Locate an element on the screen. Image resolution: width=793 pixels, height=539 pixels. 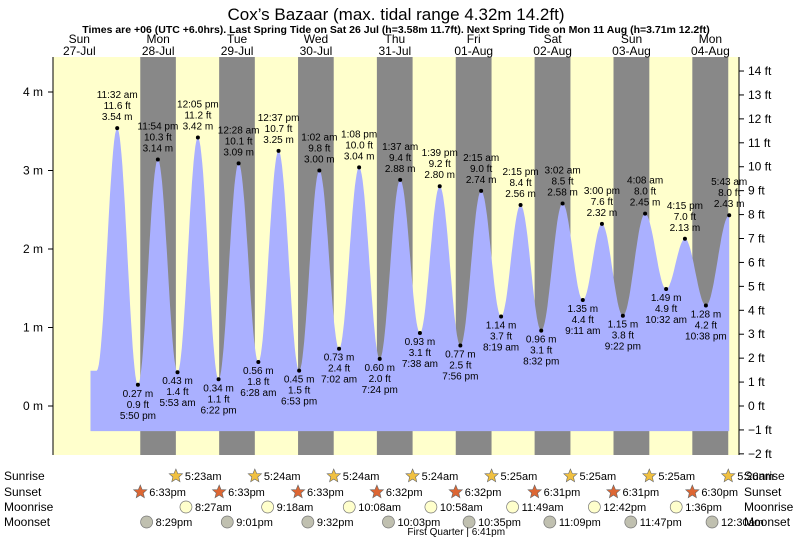
day-date: 04-Aug is located at coordinates (710, 51).